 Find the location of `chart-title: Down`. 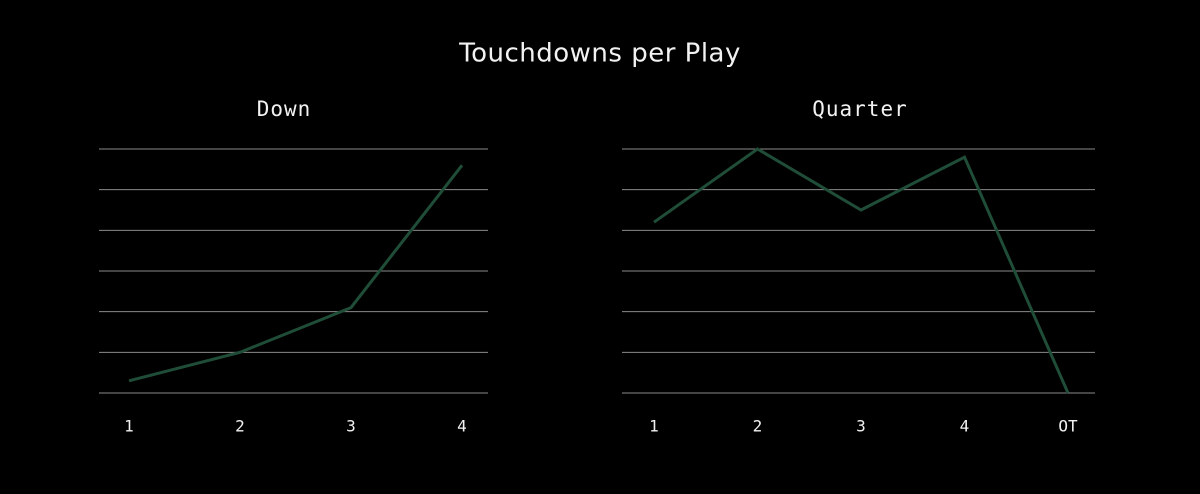

chart-title: Down is located at coordinates (284, 109).